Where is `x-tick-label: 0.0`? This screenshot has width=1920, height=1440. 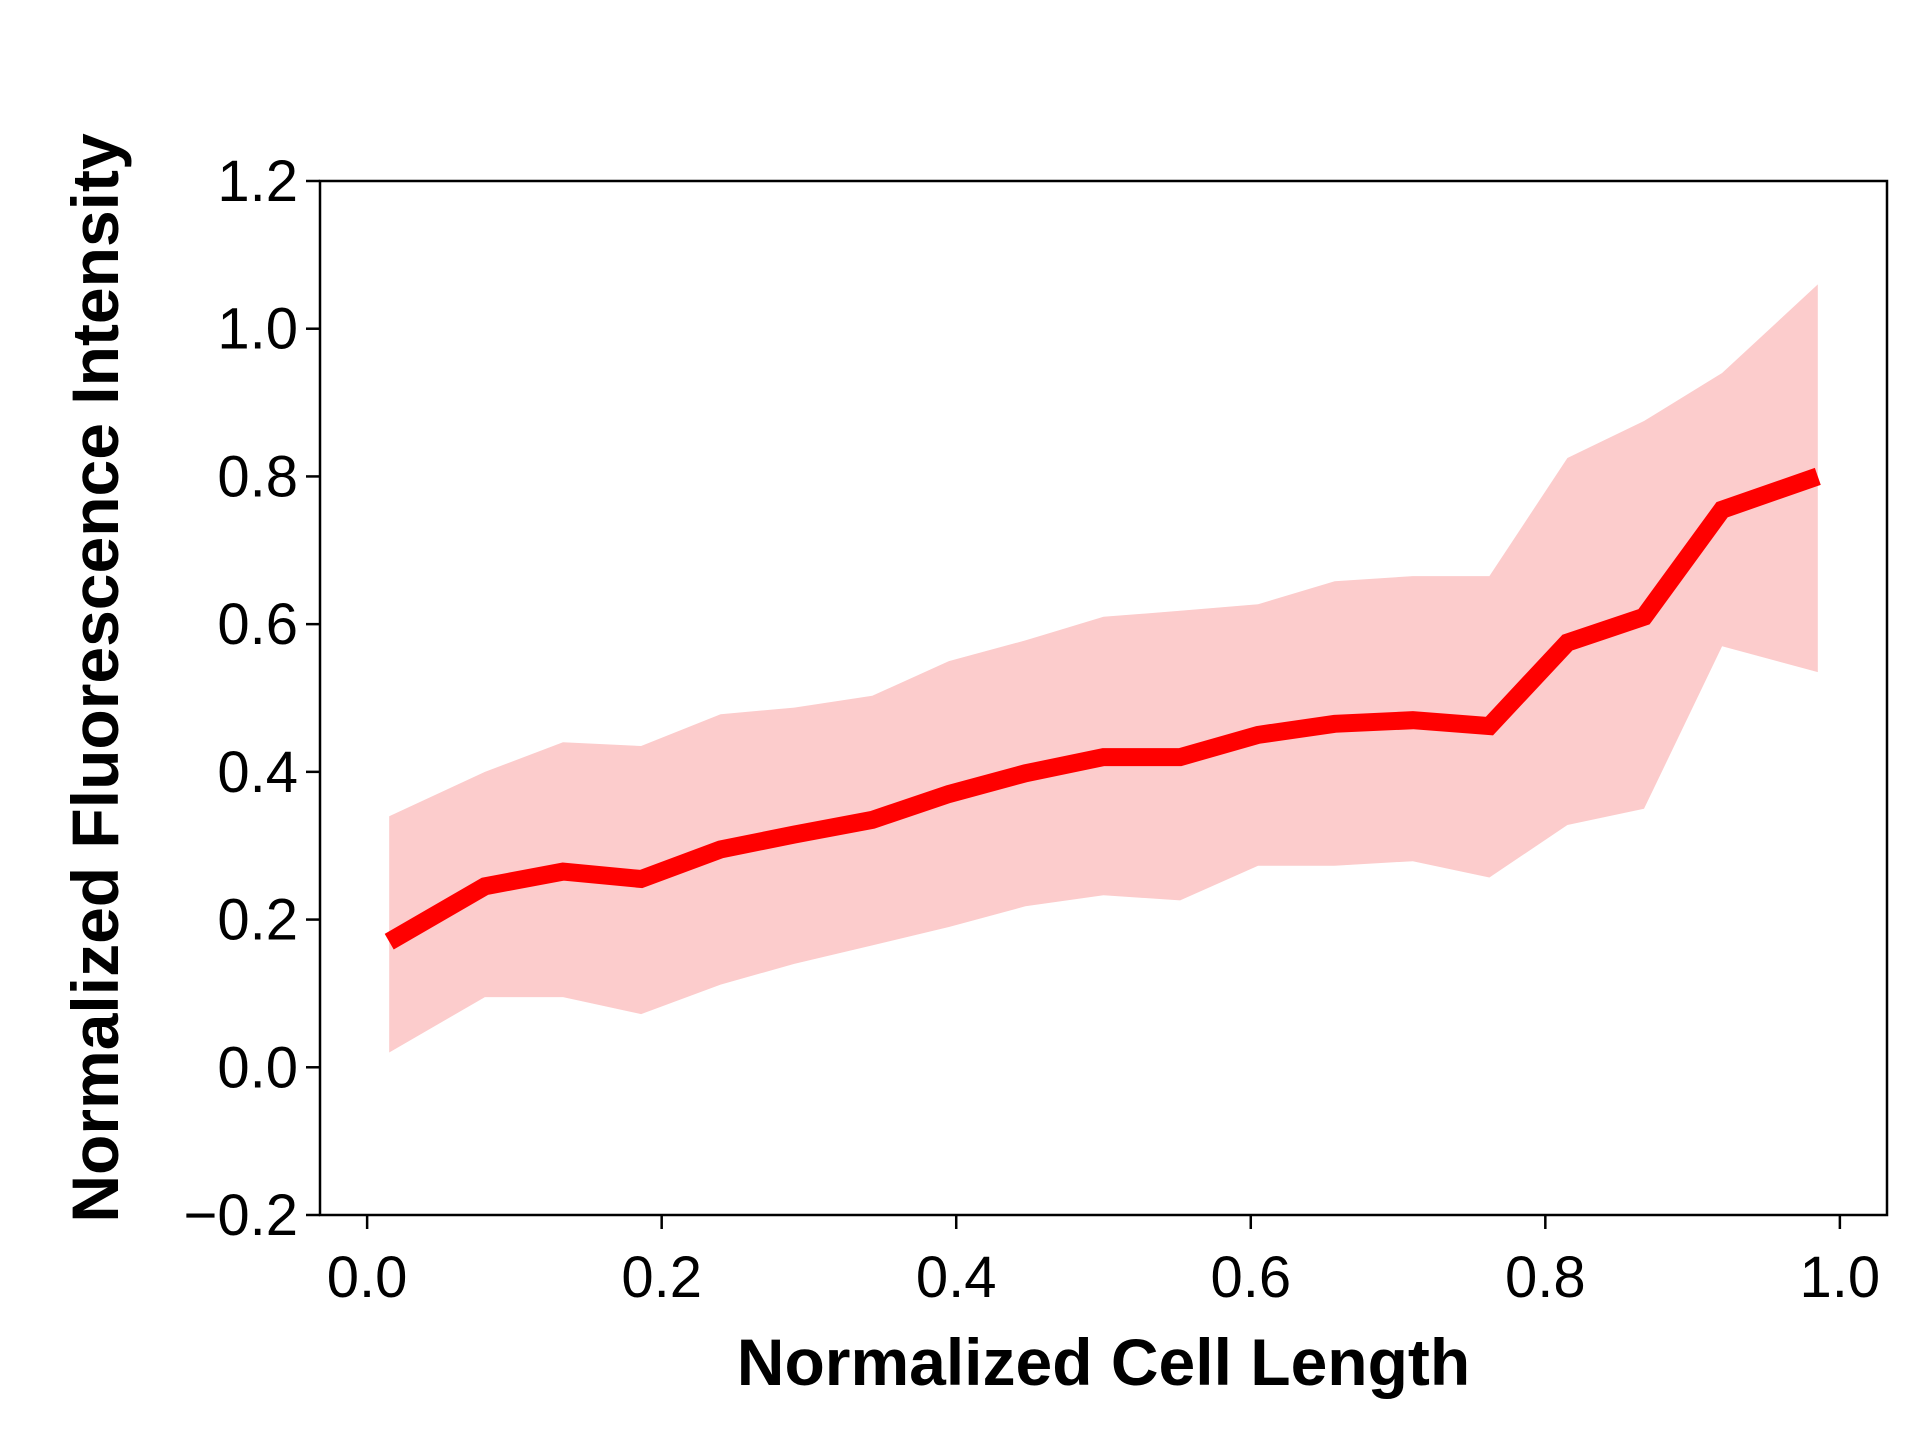
x-tick-label: 0.0 is located at coordinates (367, 1277).